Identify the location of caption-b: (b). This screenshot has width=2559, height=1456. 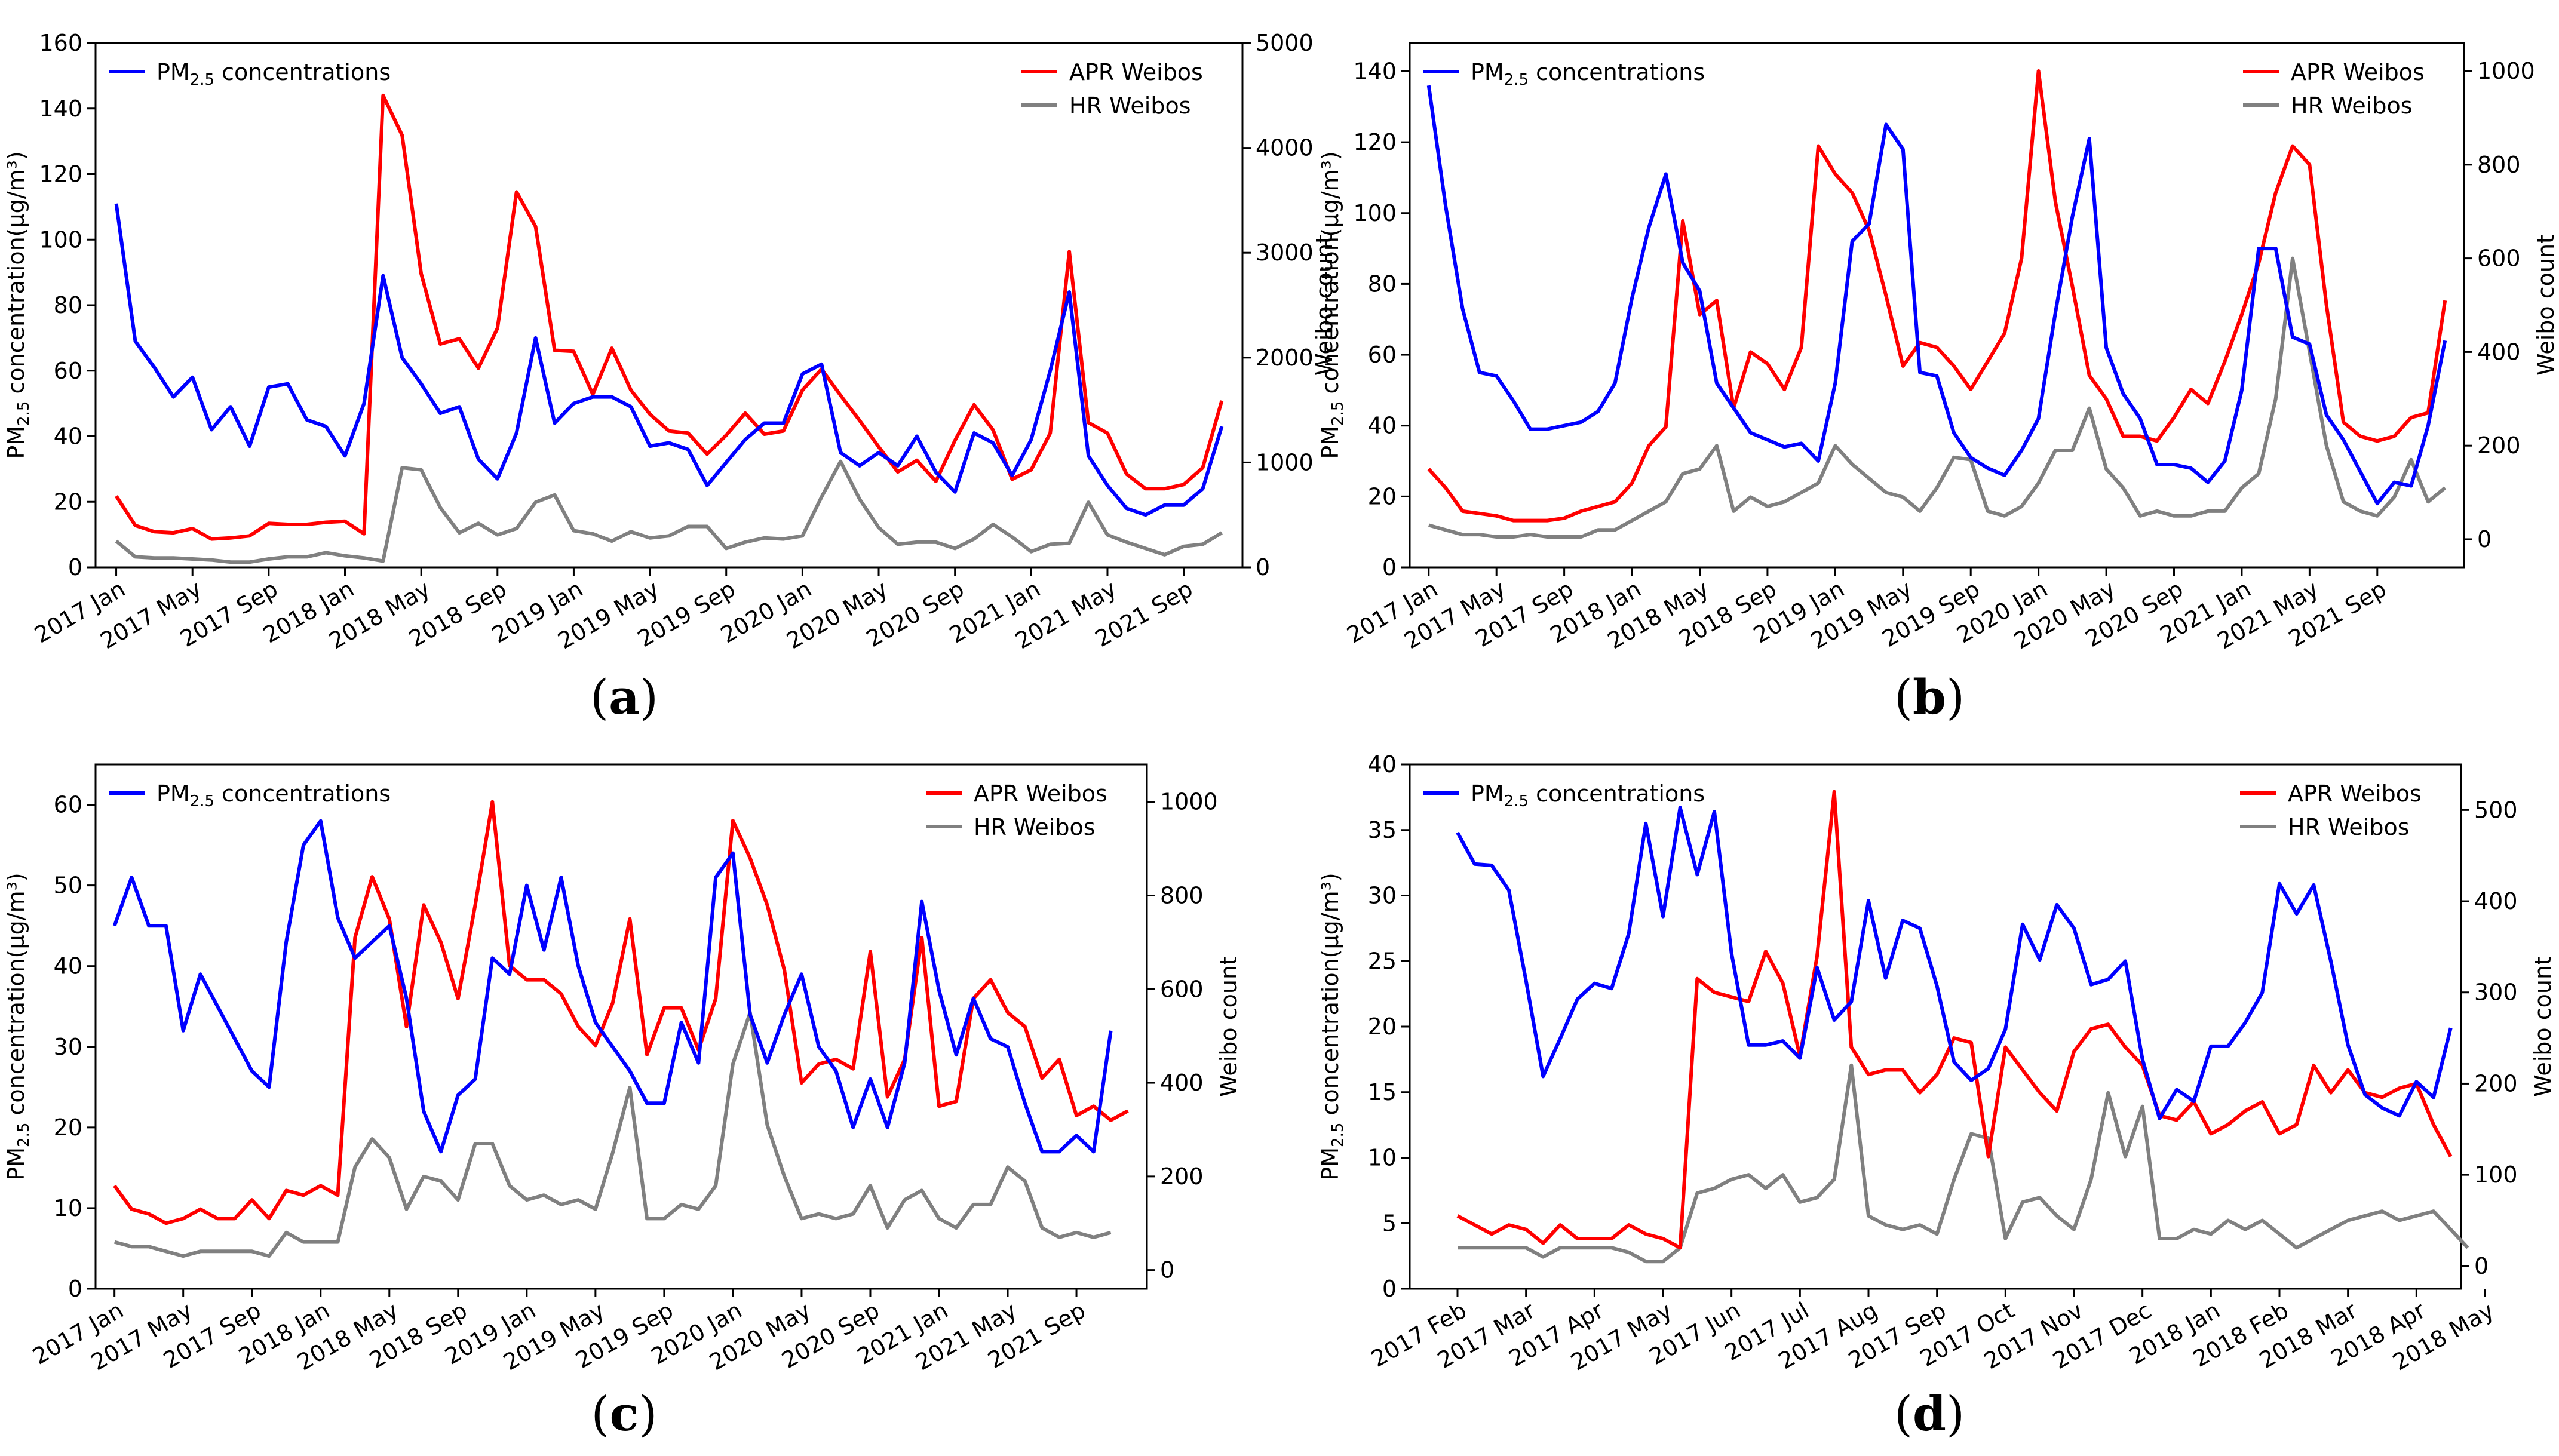
(1929, 697).